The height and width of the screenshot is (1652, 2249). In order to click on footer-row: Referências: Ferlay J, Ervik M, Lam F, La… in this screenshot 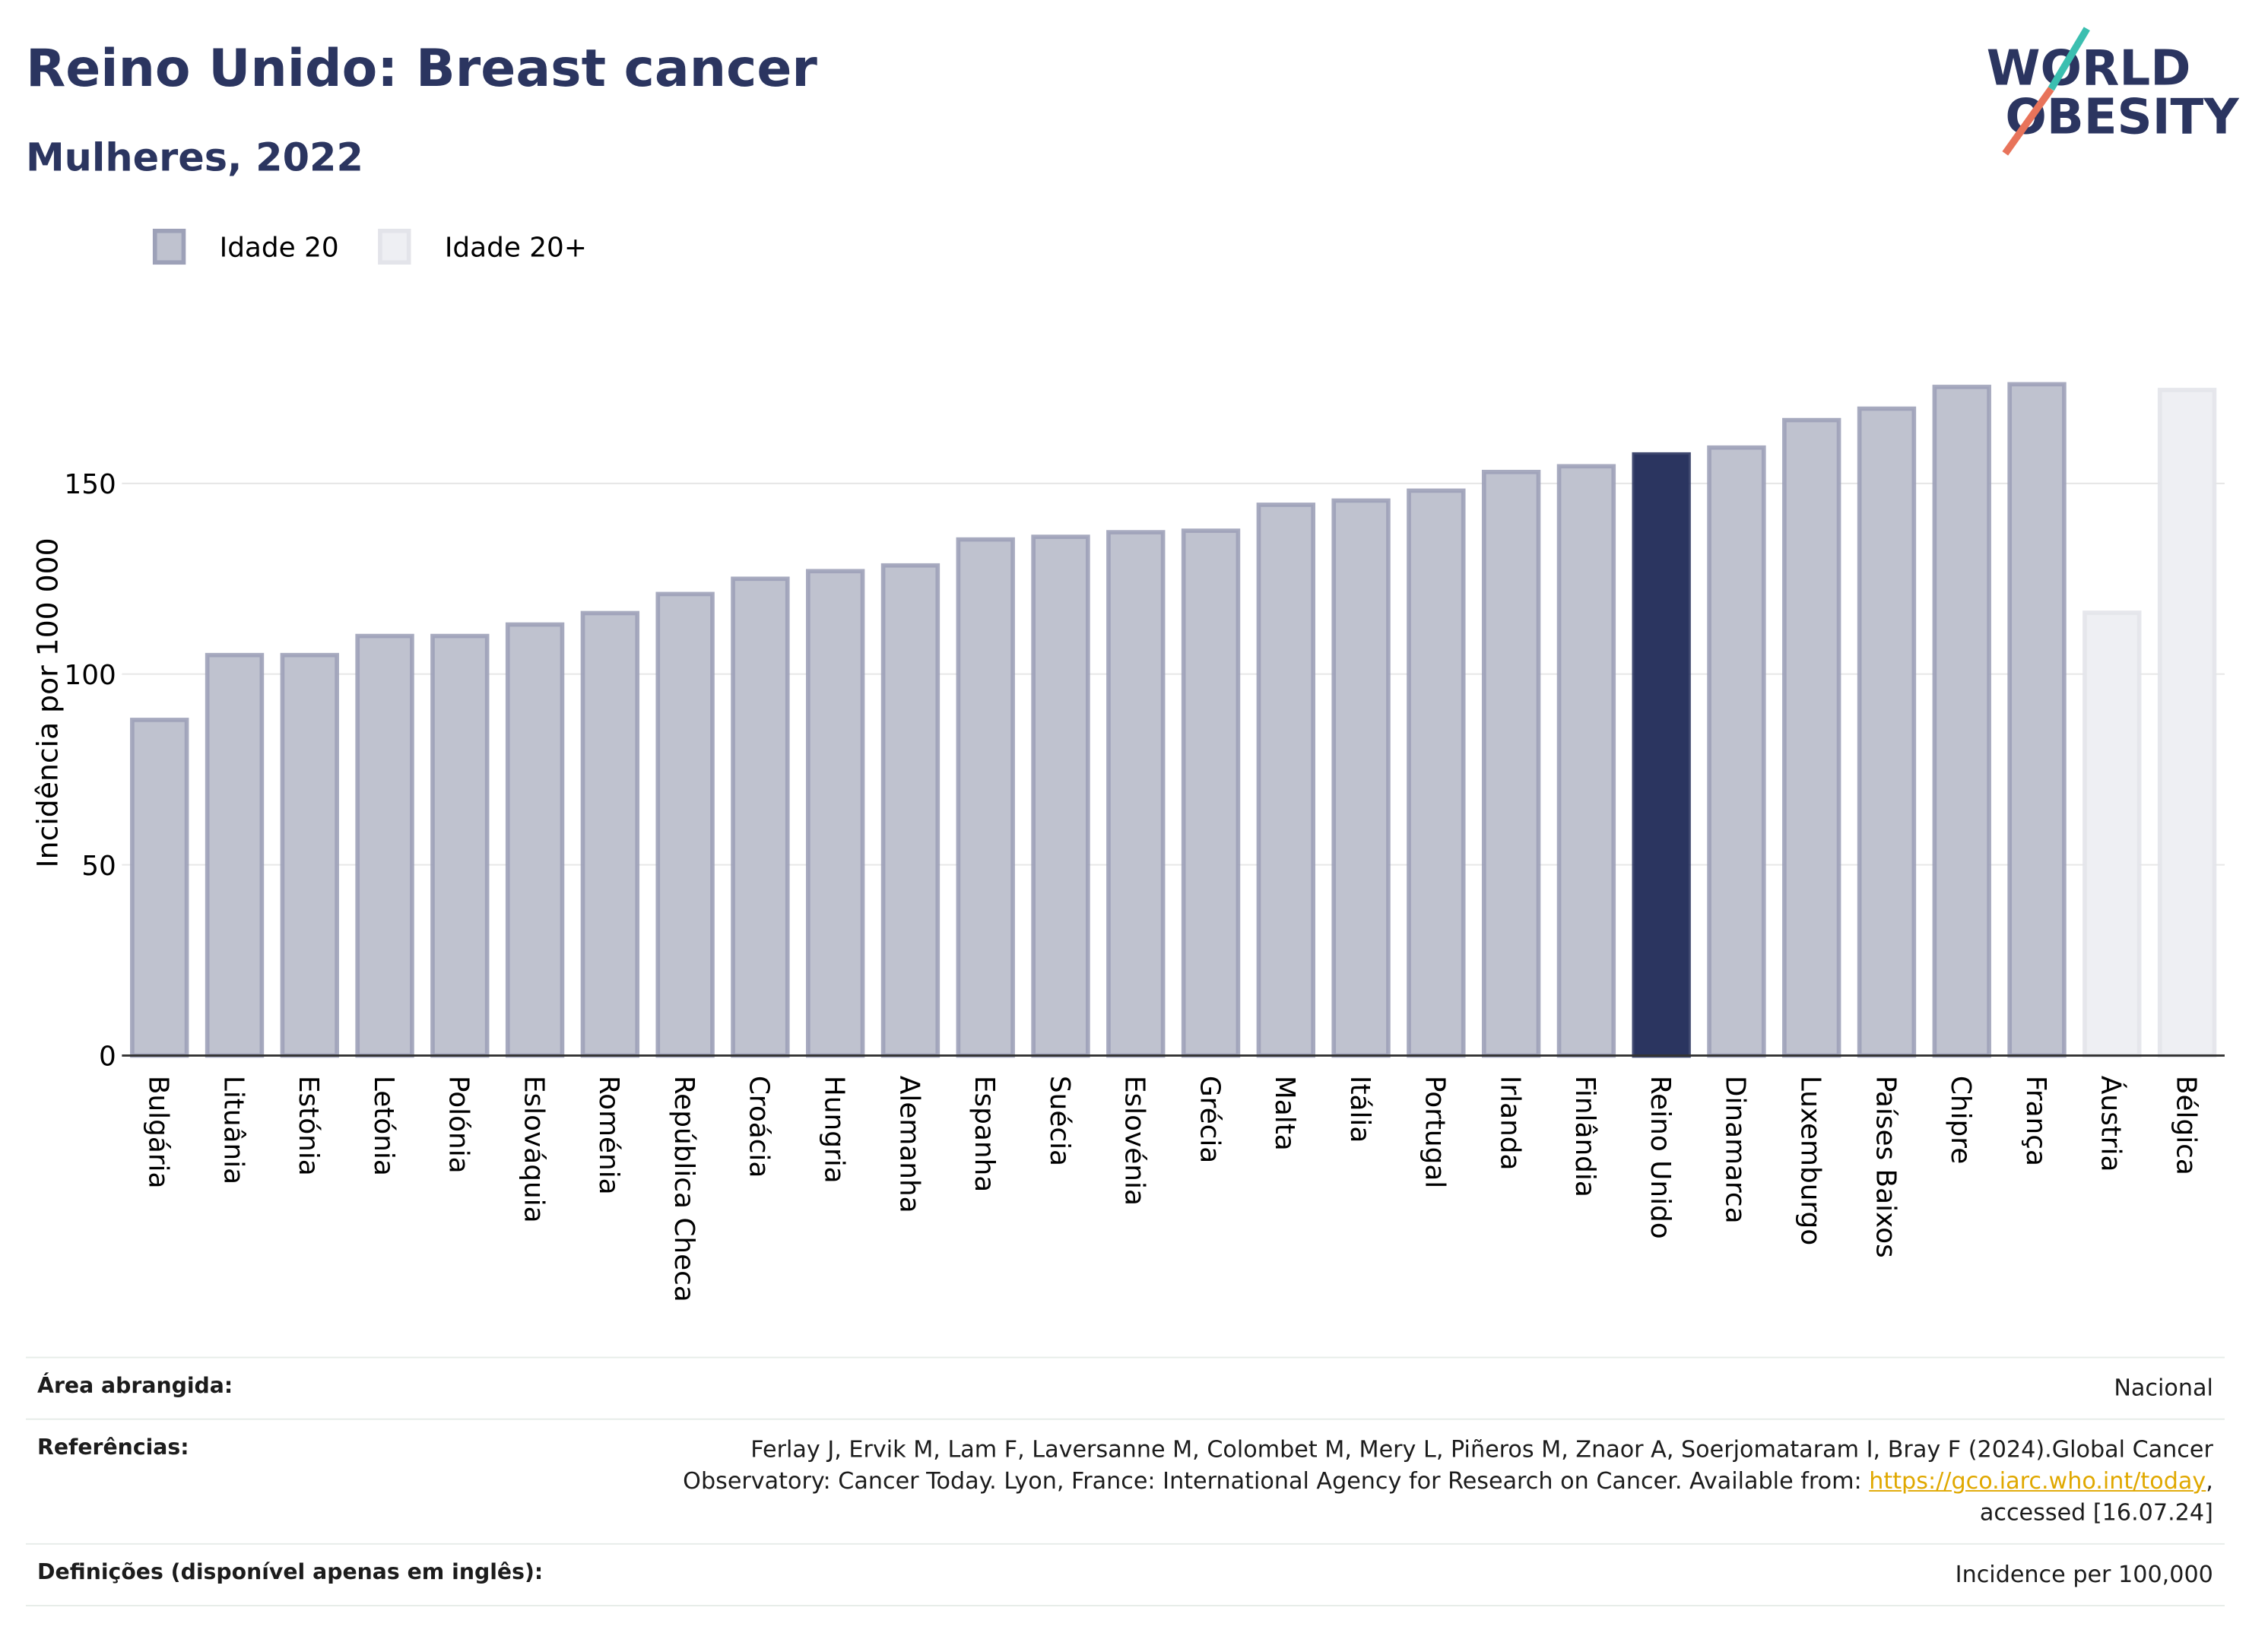, I will do `click(1125, 1480)`.